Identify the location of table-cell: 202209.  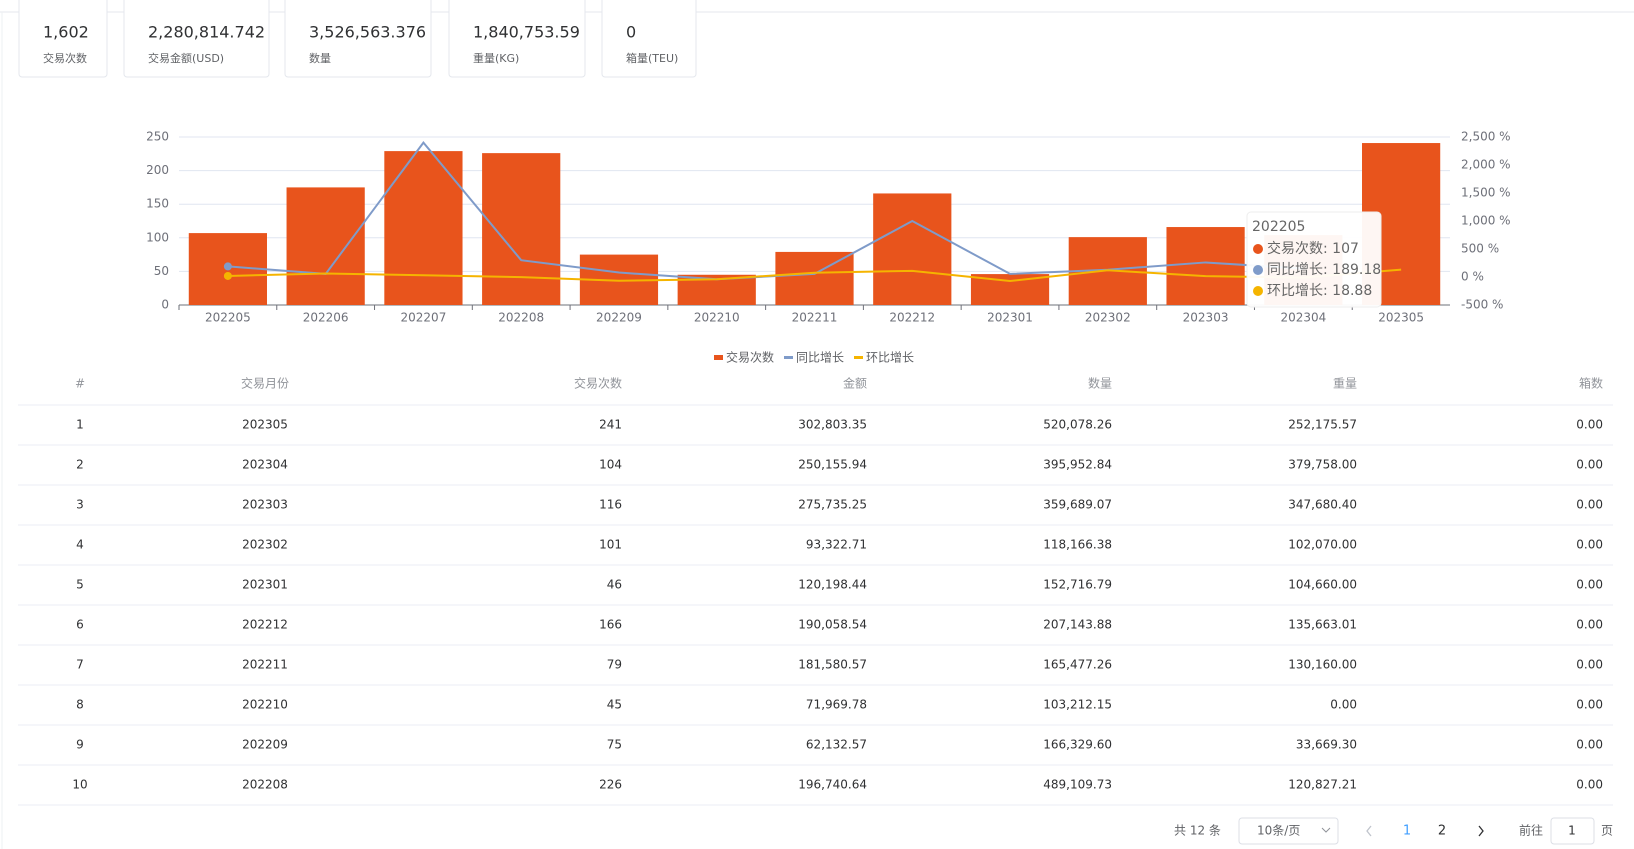
(265, 745).